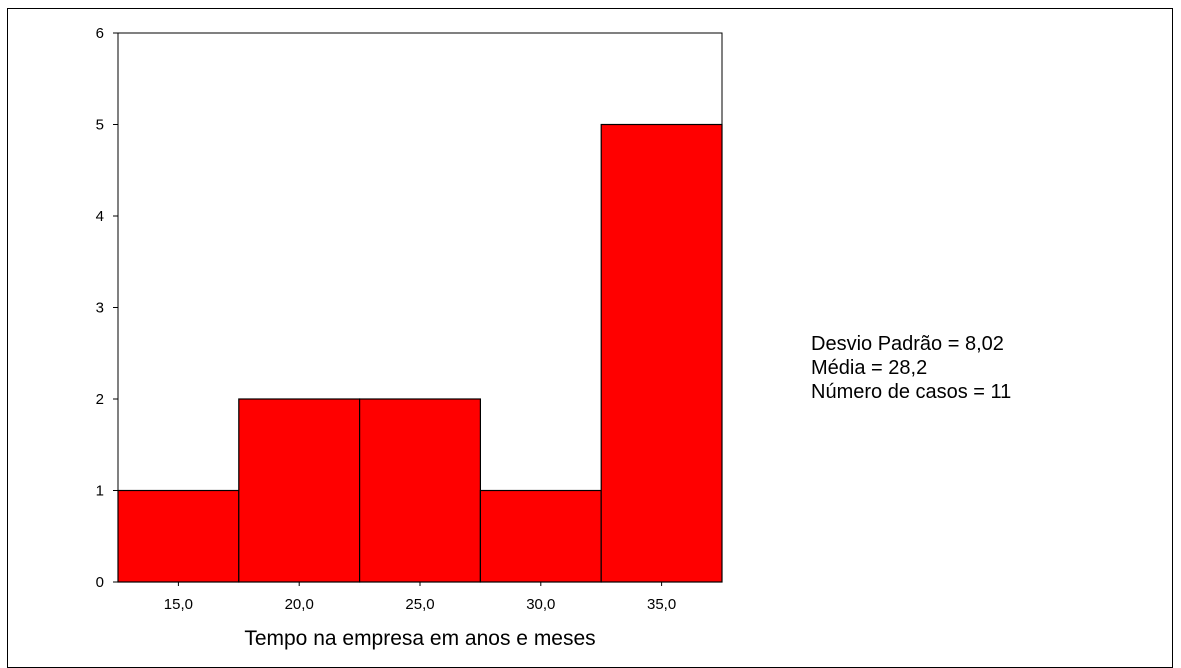  I want to click on y-axis: 0 1 2 3 4 5 6, so click(107, 308).